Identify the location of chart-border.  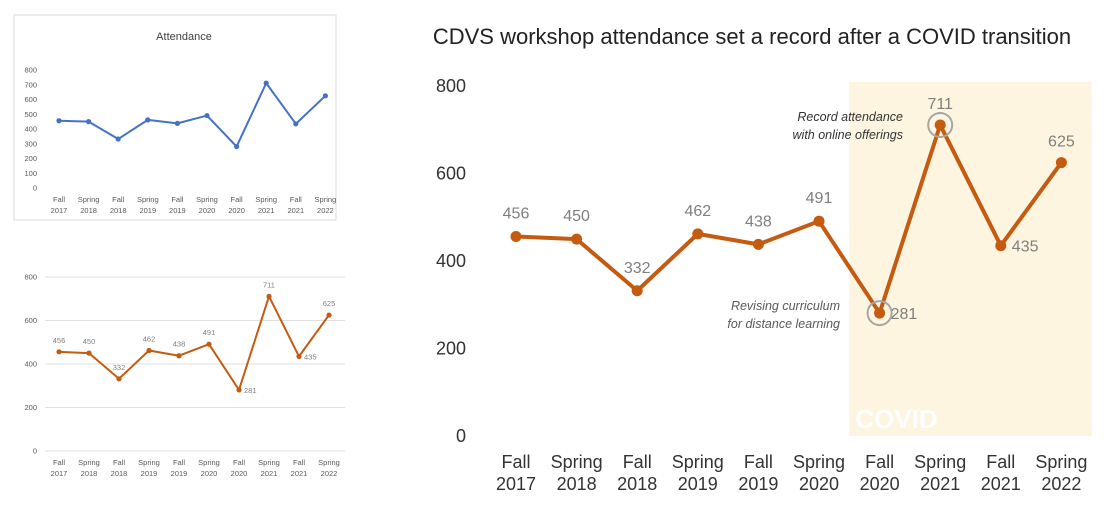
(175, 117).